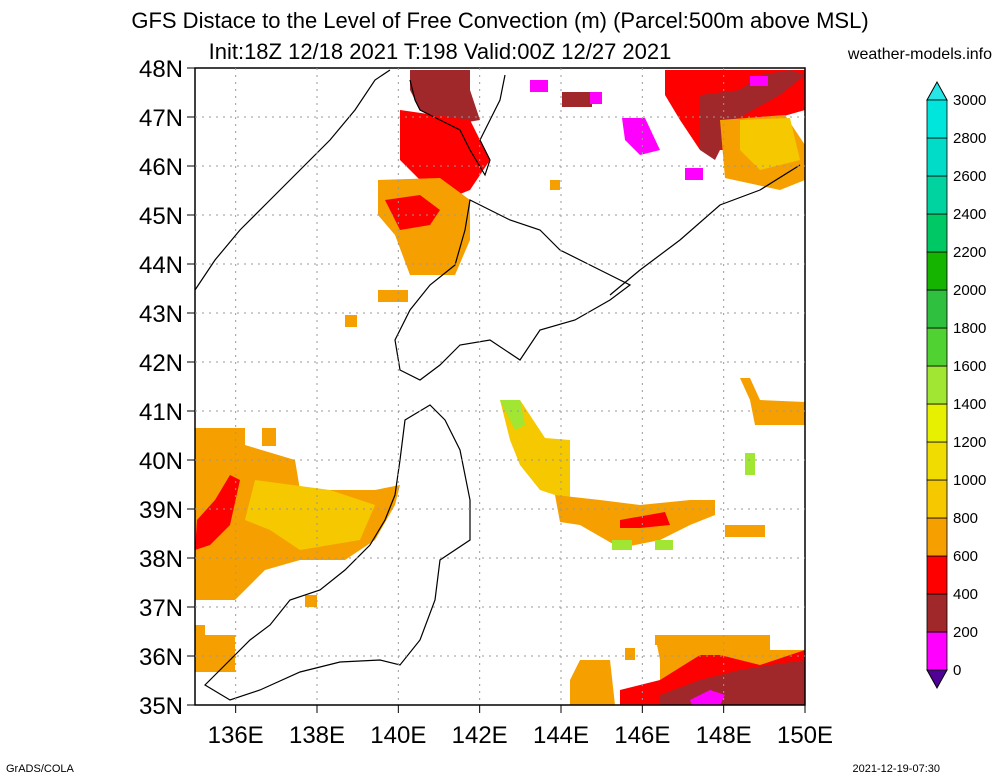 The height and width of the screenshot is (779, 1000). What do you see at coordinates (969, 252) in the screenshot?
I see `colorbar-label: 2200` at bounding box center [969, 252].